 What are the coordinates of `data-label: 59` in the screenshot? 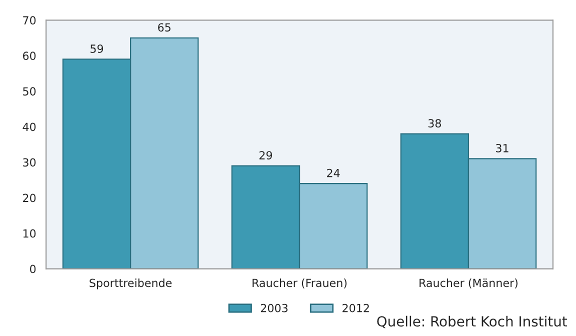 It's located at (97, 48).